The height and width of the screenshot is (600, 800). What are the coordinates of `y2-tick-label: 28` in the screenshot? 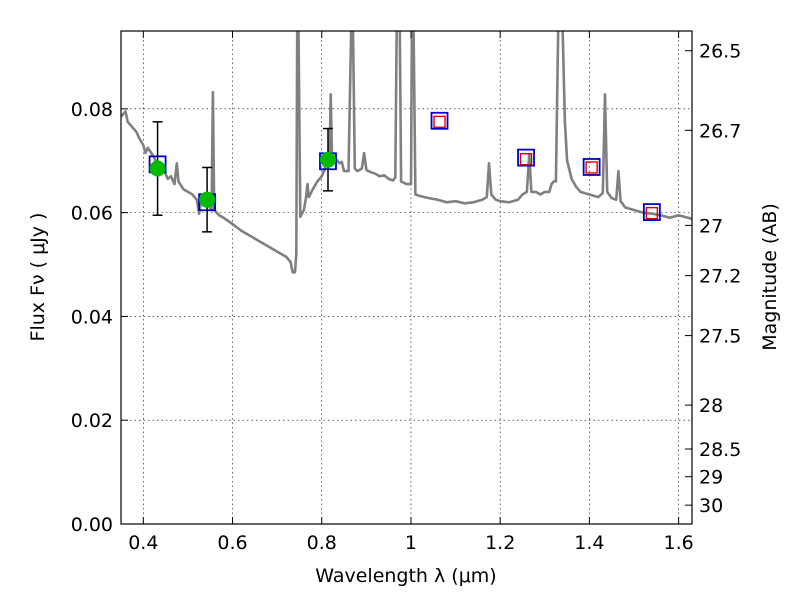 It's located at (711, 406).